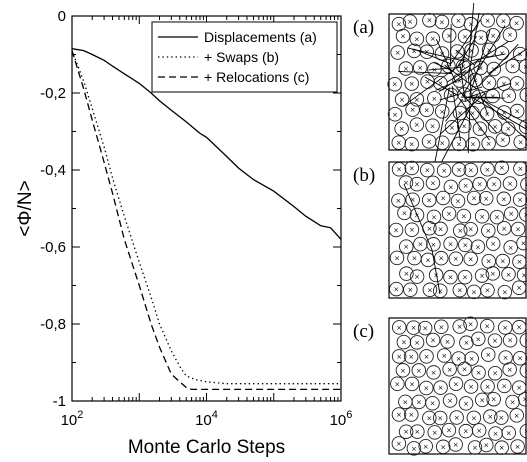  What do you see at coordinates (349, 415) in the screenshot?
I see `x-tick-exponent: 6` at bounding box center [349, 415].